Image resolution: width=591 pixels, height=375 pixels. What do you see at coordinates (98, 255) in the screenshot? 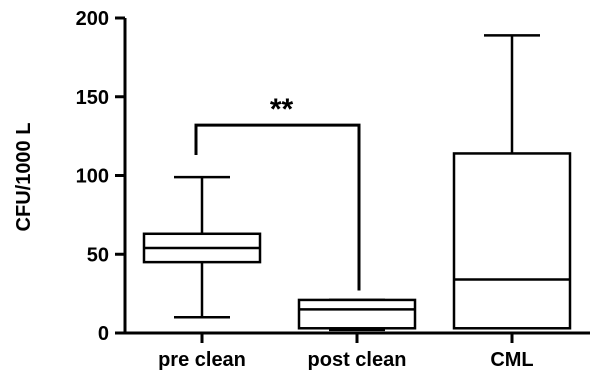
I see `y-tick-label: 50` at bounding box center [98, 255].